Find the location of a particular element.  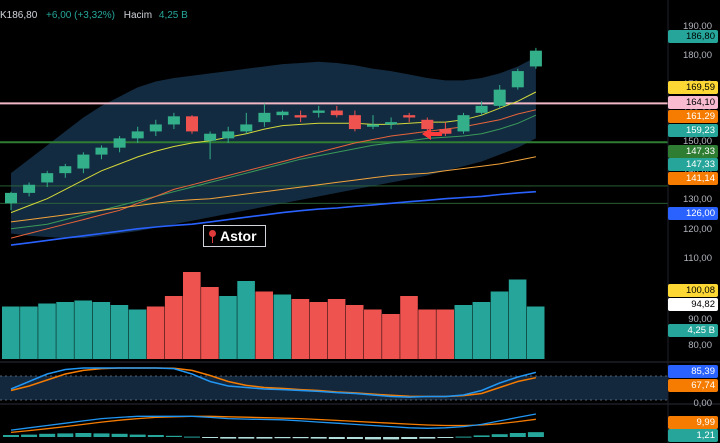

price-tag-orange: 9,99 is located at coordinates (693, 422).